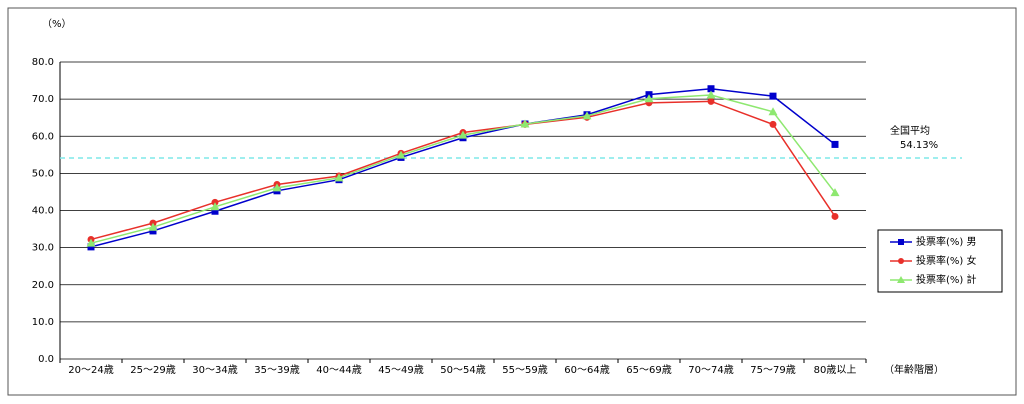 This screenshot has height=404, width=1024. What do you see at coordinates (946, 260) in the screenshot?
I see `legend-label: 投票率(%) 女` at bounding box center [946, 260].